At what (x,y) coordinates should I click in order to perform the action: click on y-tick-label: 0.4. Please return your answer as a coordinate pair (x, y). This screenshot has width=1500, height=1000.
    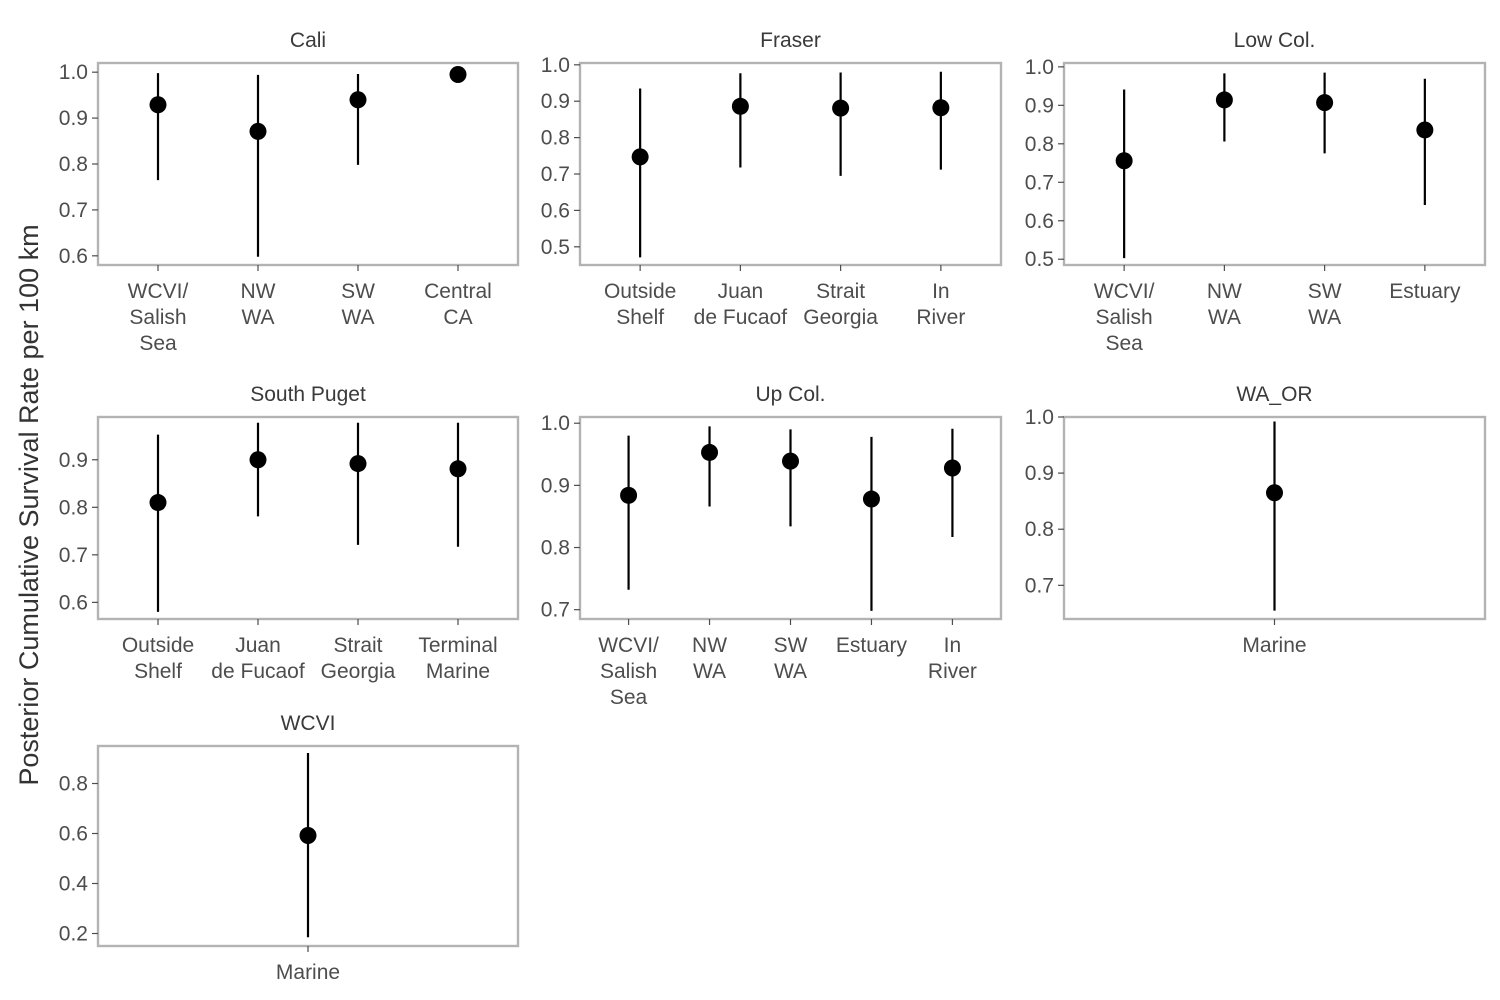
    Looking at the image, I should click on (74, 884).